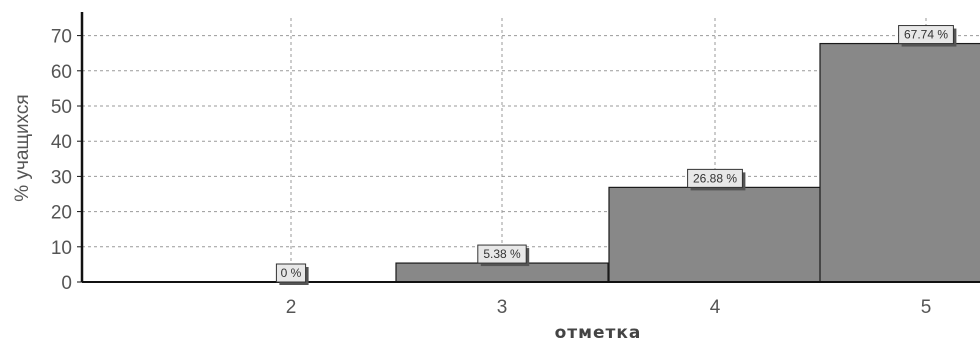  I want to click on x-tick-label: 5, so click(926, 307).